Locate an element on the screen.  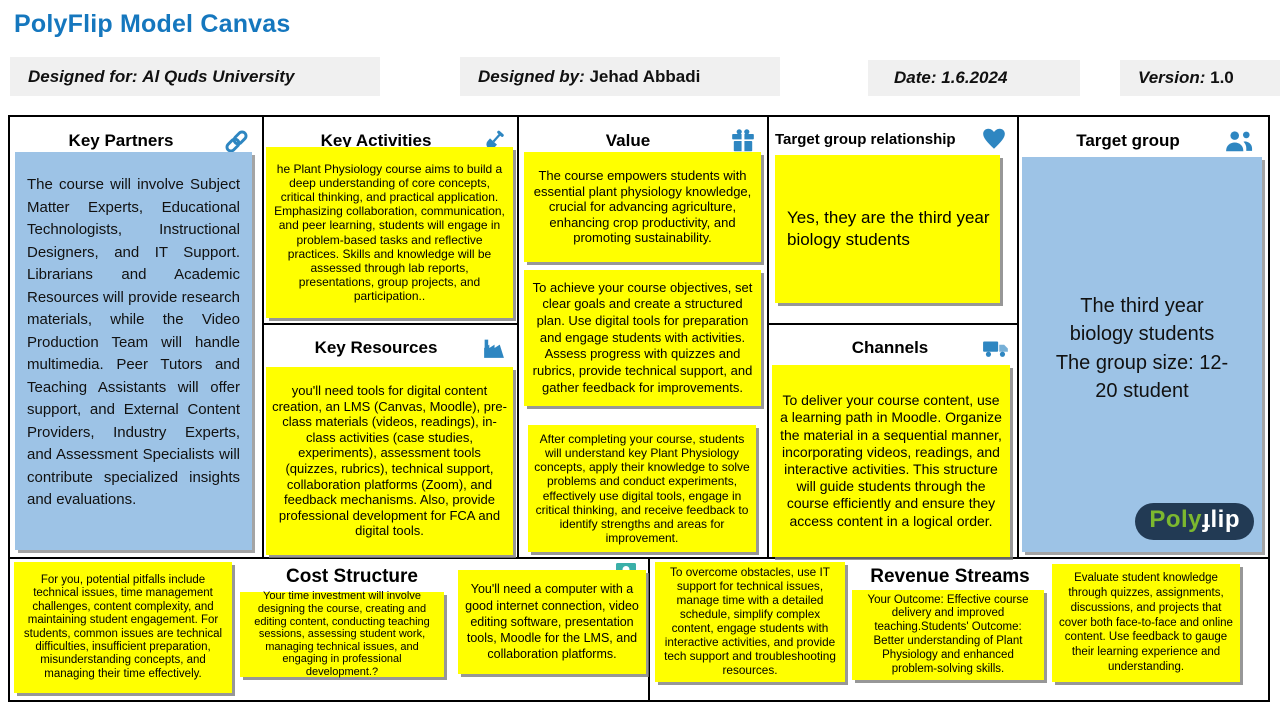
version-value: 1.0 is located at coordinates (1222, 77).